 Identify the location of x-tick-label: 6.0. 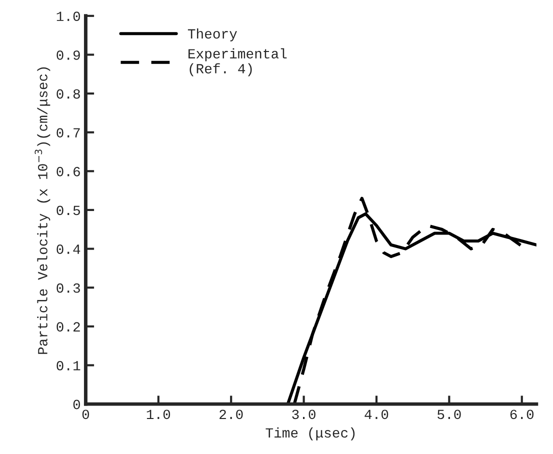
(522, 415).